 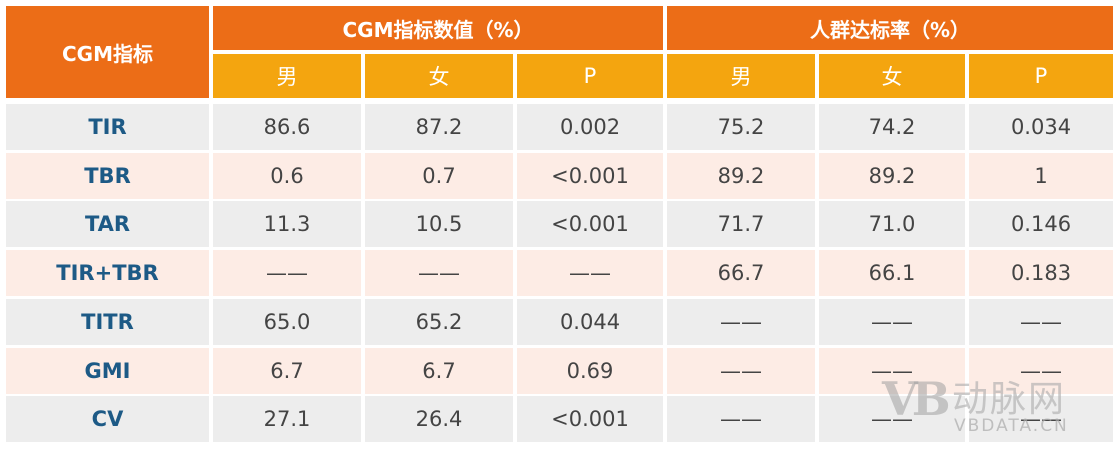 What do you see at coordinates (916, 399) in the screenshot?
I see `vb-logo-icon: VB` at bounding box center [916, 399].